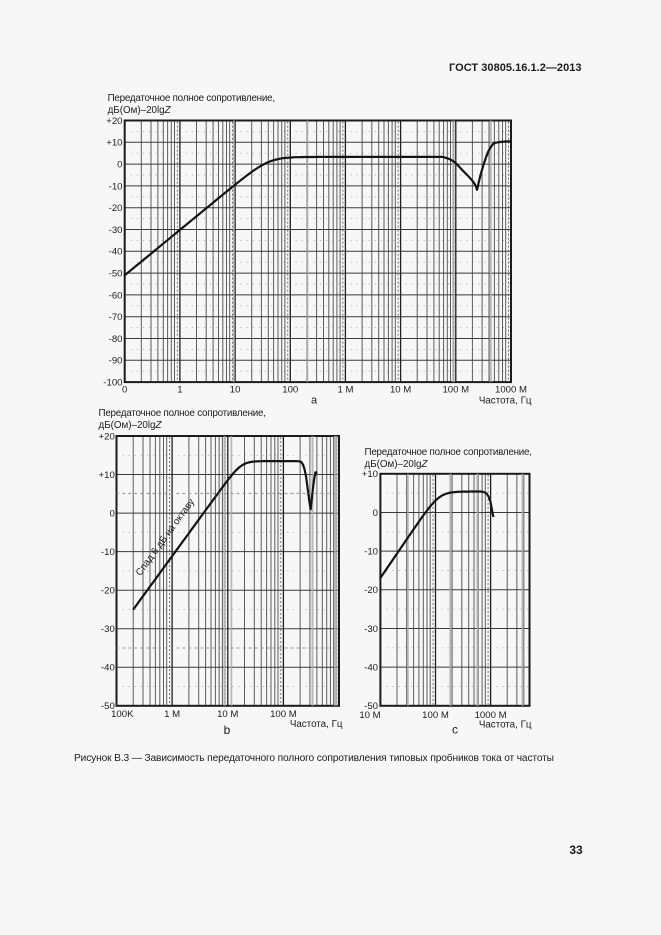  Describe the element at coordinates (116, 295) in the screenshot. I see `svg-text: -60` at that location.